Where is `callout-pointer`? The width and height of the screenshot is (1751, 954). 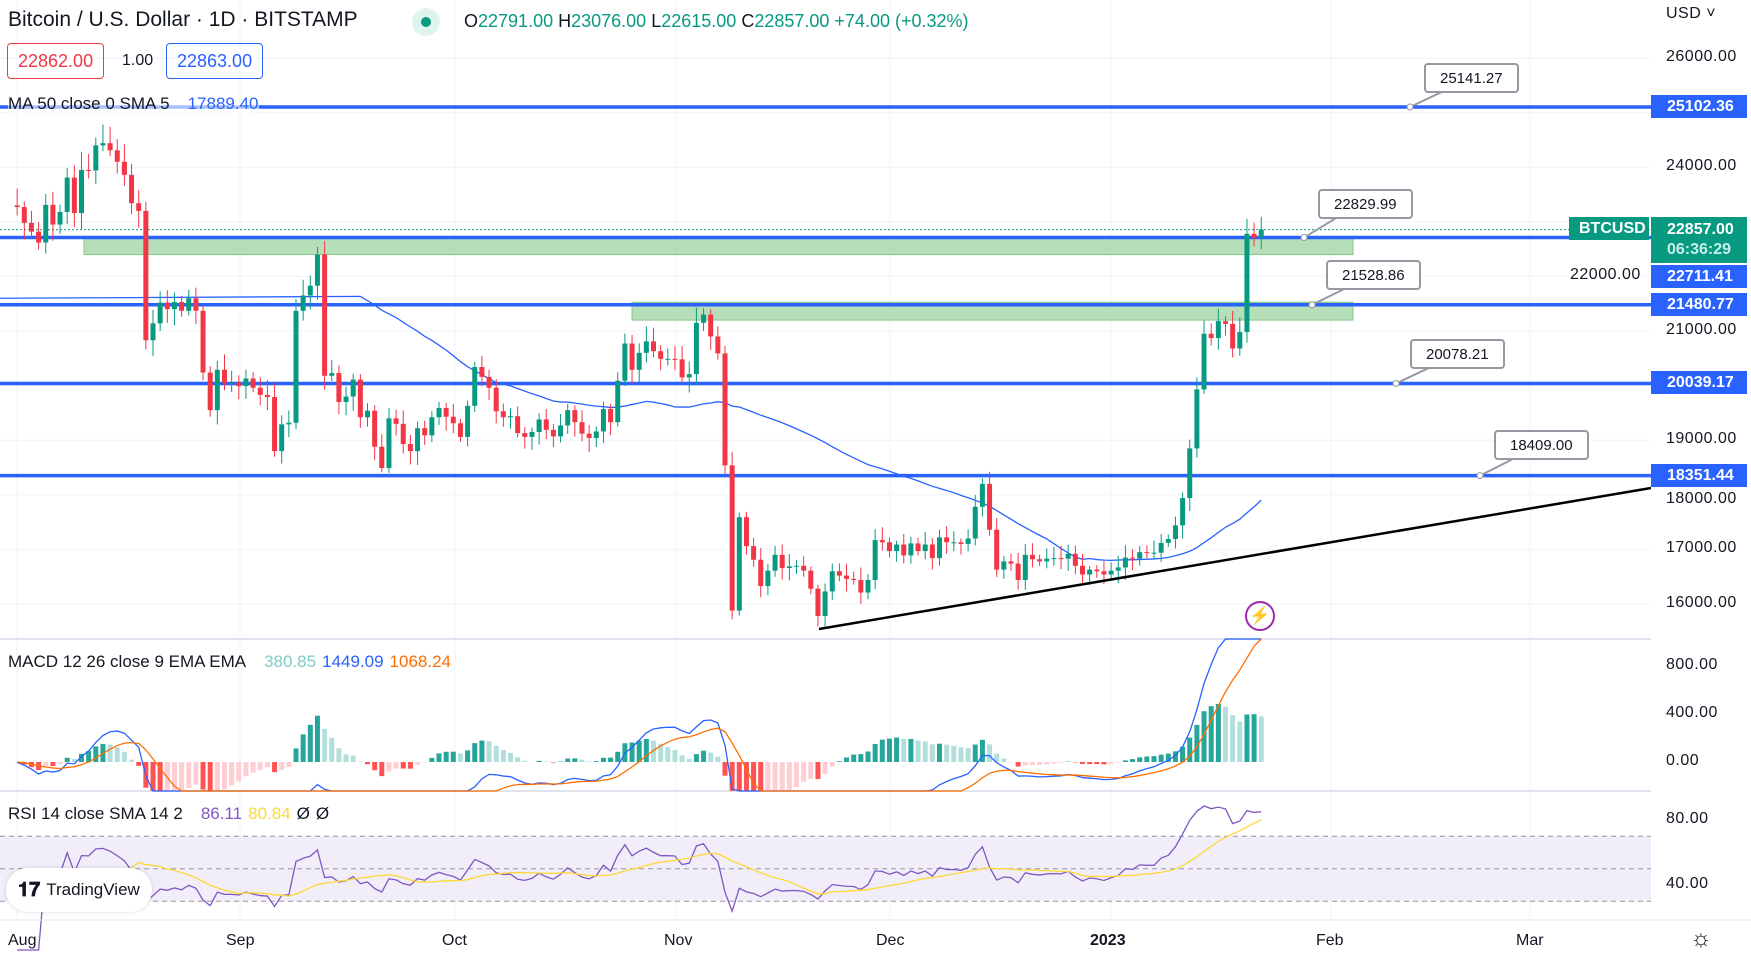 callout-pointer is located at coordinates (1320, 228).